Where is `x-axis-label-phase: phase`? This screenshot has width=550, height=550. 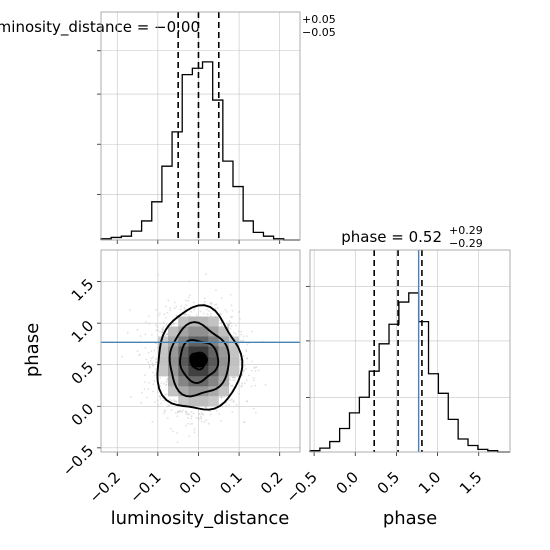
x-axis-label-phase: phase is located at coordinates (410, 518).